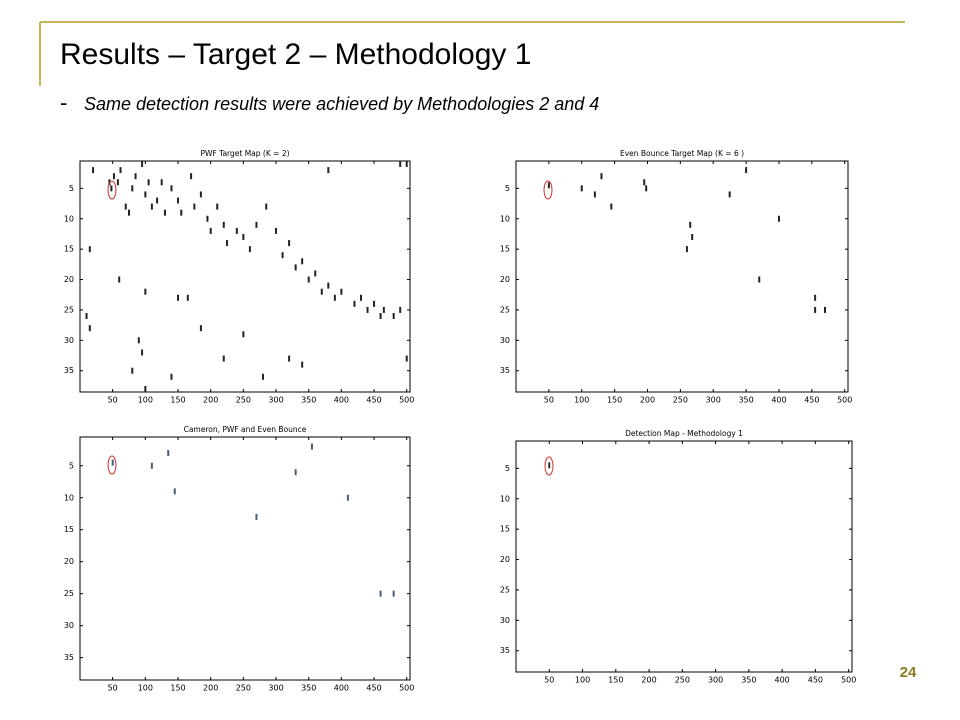 The width and height of the screenshot is (960, 720). What do you see at coordinates (684, 433) in the screenshot?
I see `chart-title: Detection Map - Methodology 1` at bounding box center [684, 433].